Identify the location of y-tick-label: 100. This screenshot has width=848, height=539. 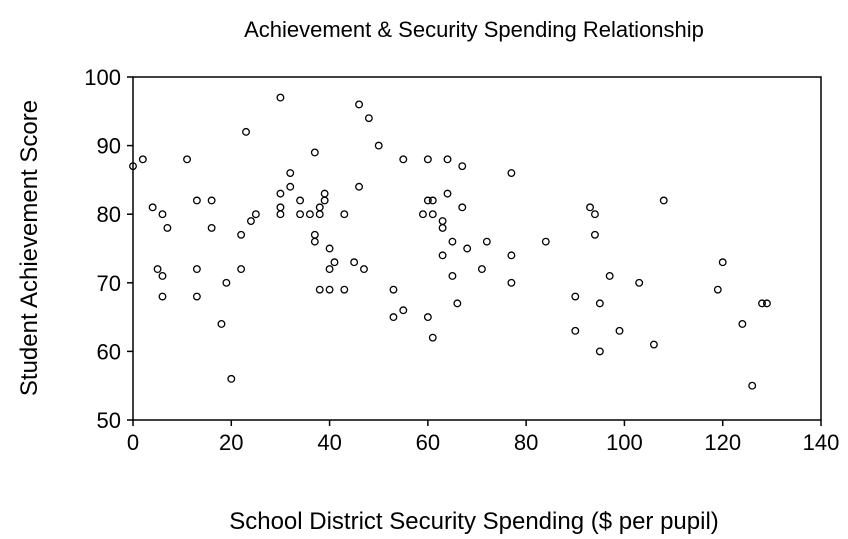
(102, 77).